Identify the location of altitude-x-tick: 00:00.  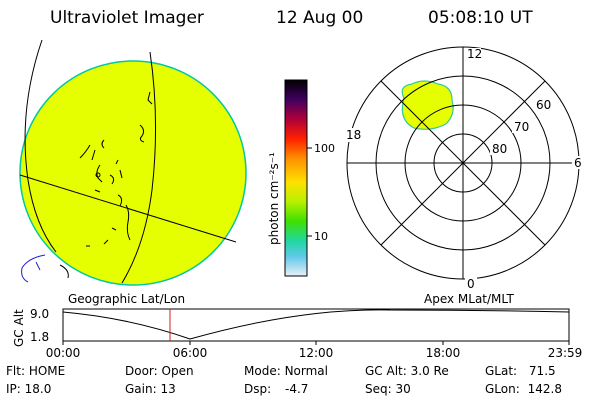
(63, 353).